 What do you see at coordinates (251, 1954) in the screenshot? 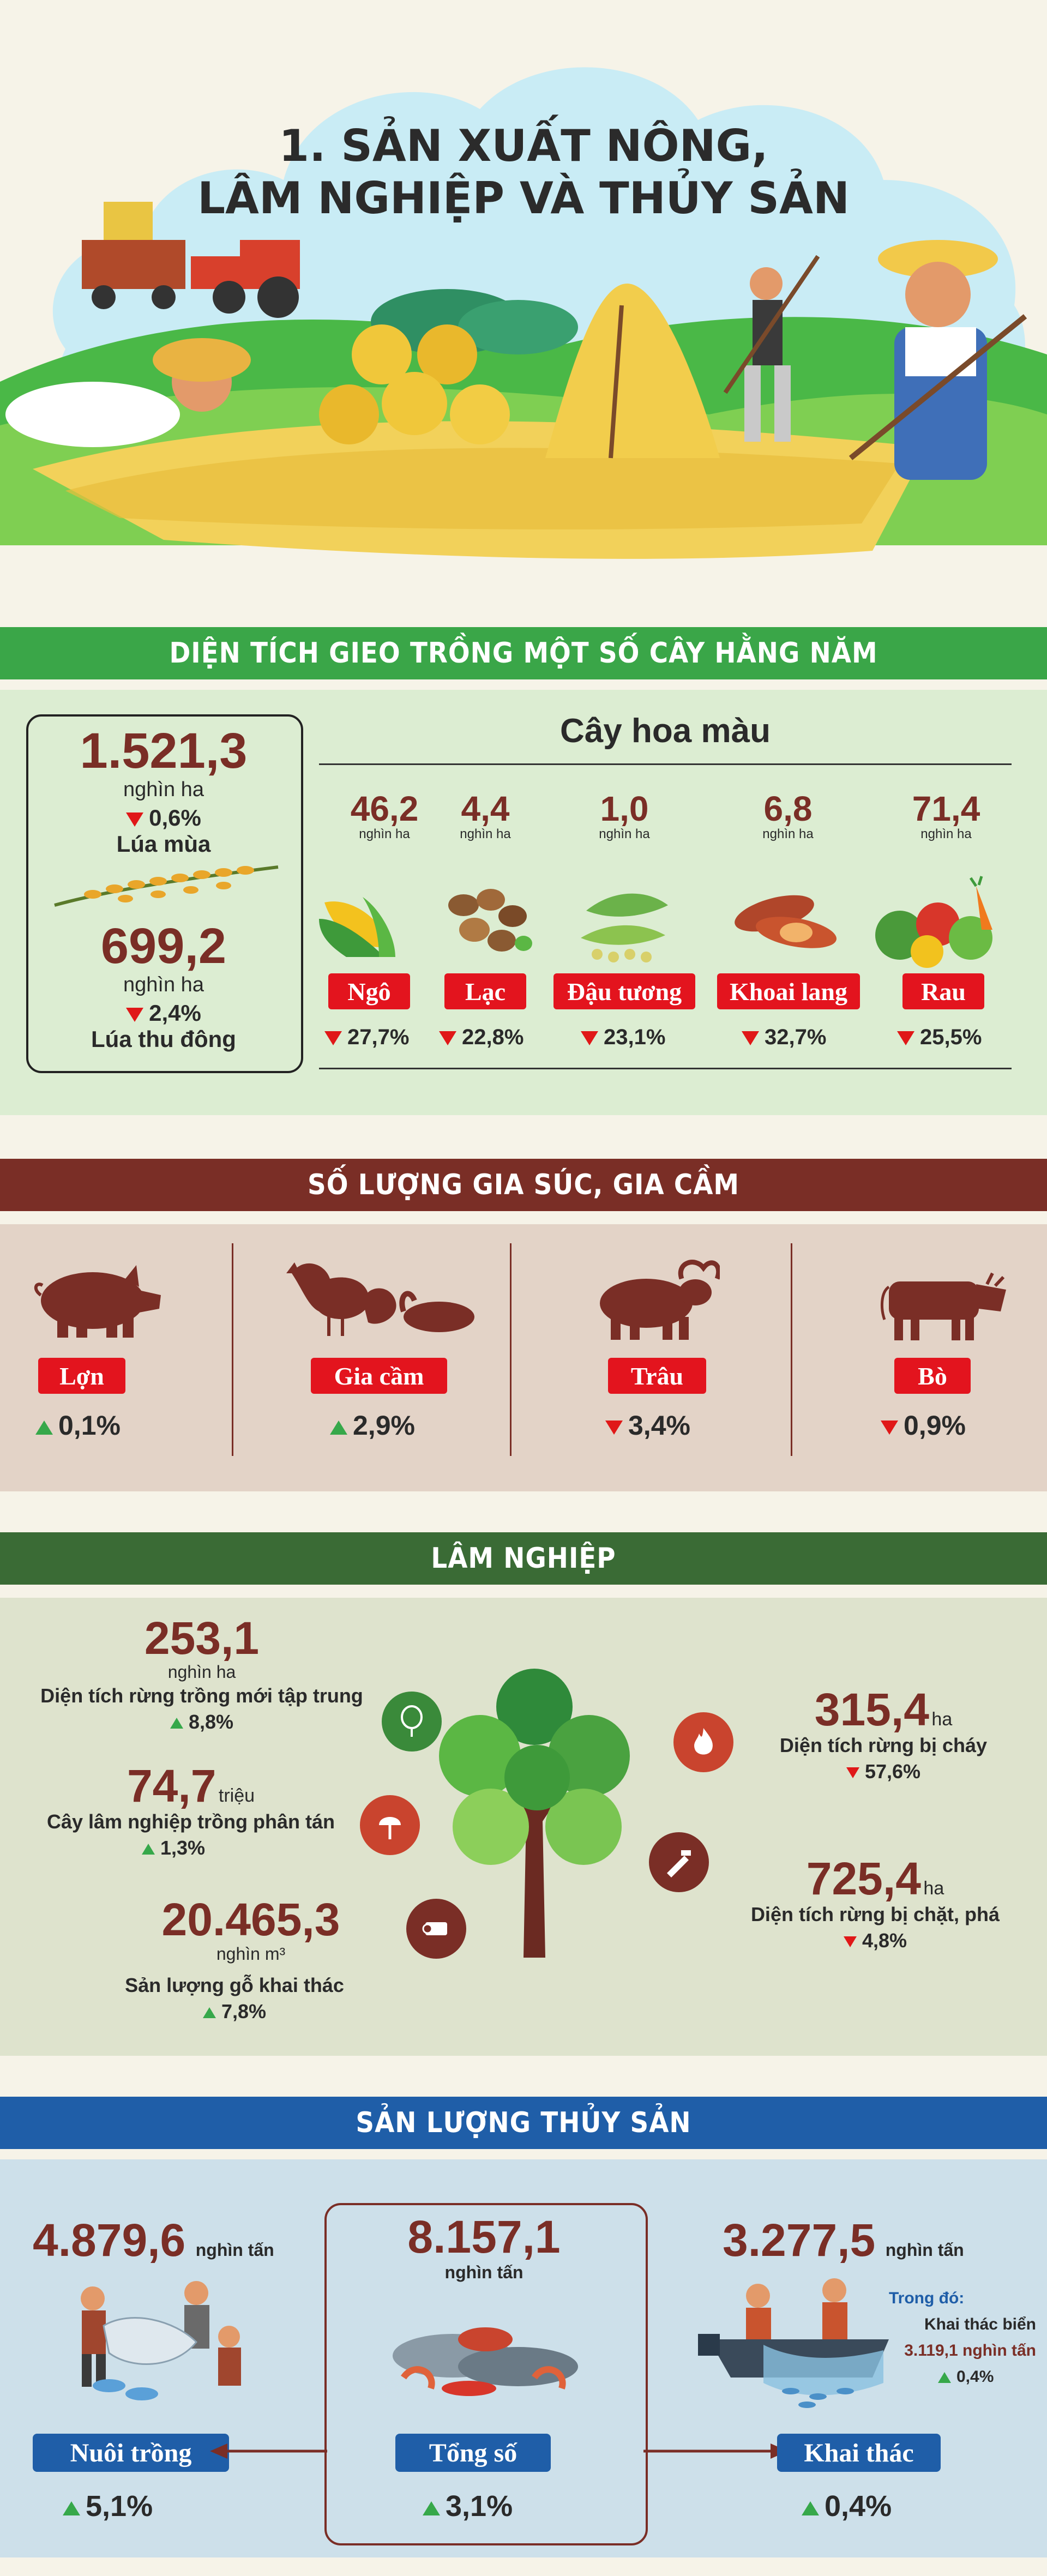
I see `timber-unit: nghìn m³` at bounding box center [251, 1954].